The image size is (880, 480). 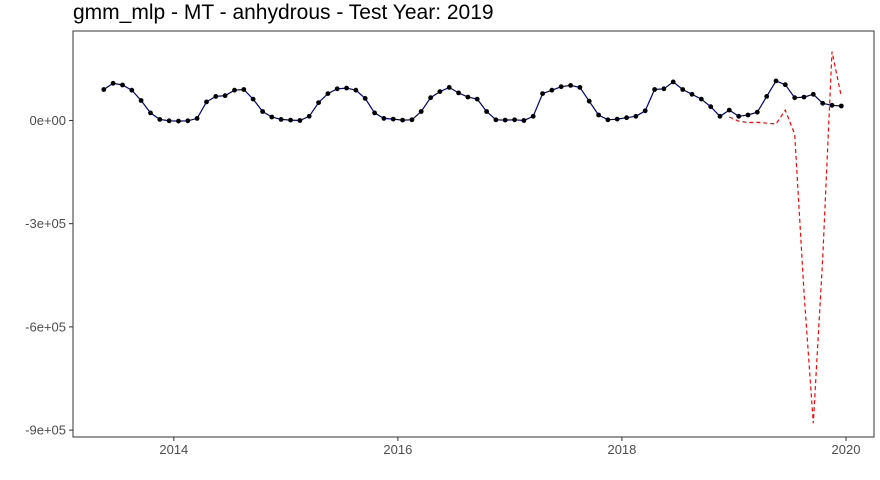 I want to click on y-tick-label: -6e+05, so click(x=45, y=326).